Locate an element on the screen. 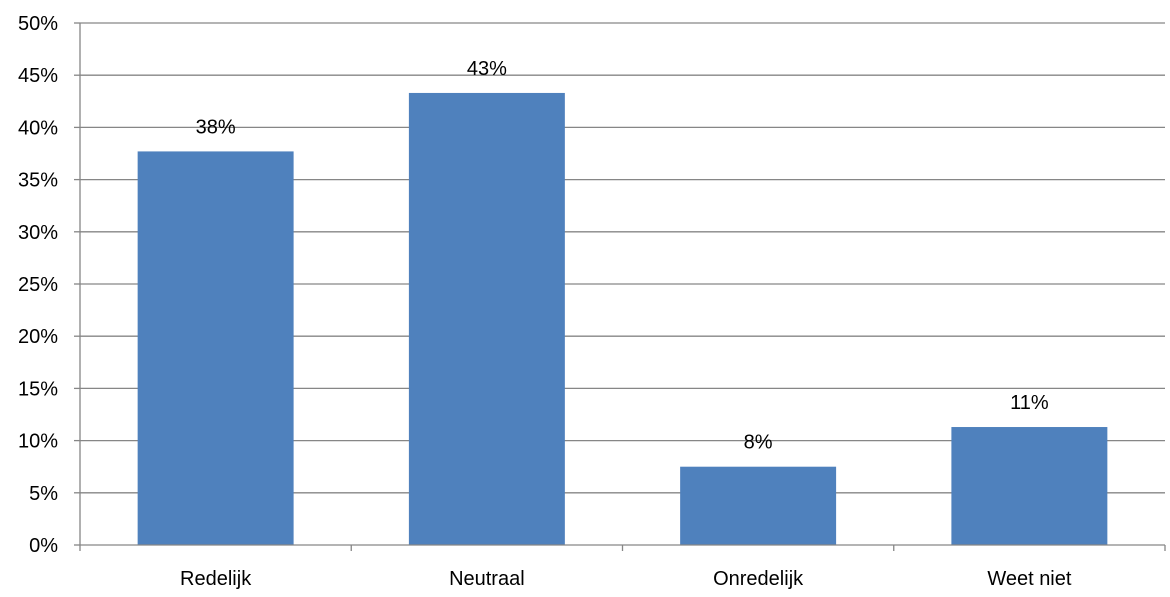 The height and width of the screenshot is (597, 1170). y-tick-label: 25% is located at coordinates (38, 285).